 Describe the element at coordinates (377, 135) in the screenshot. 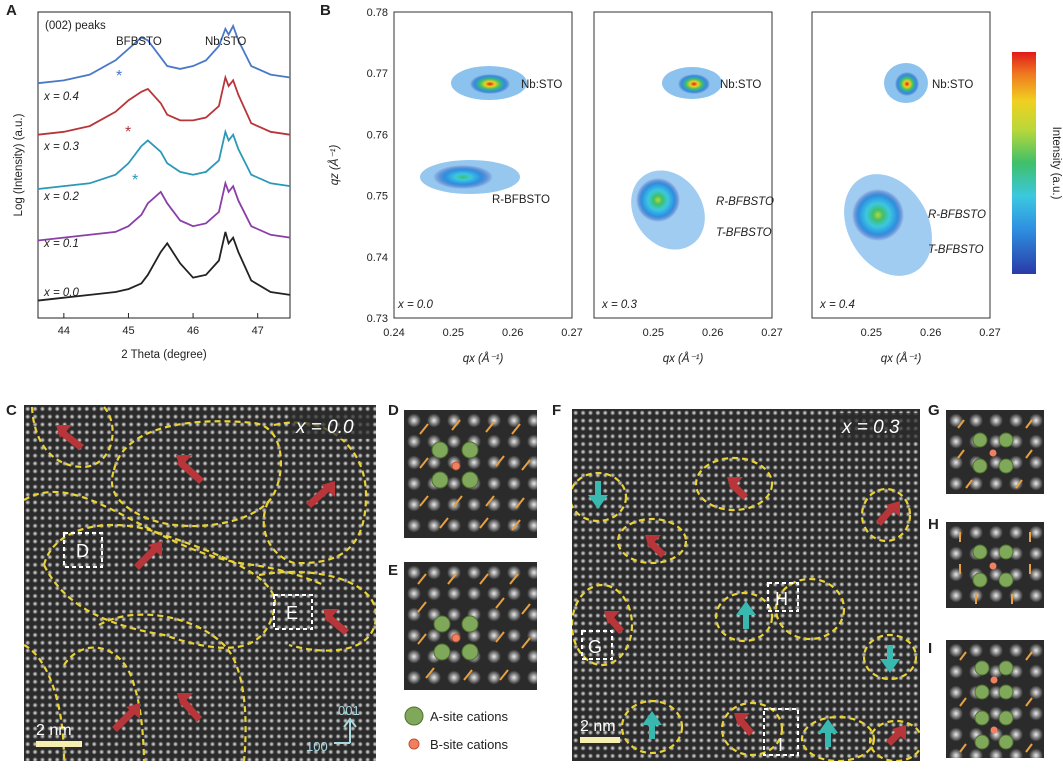

I see `rsm-ytick-label-2: 0.76` at that location.